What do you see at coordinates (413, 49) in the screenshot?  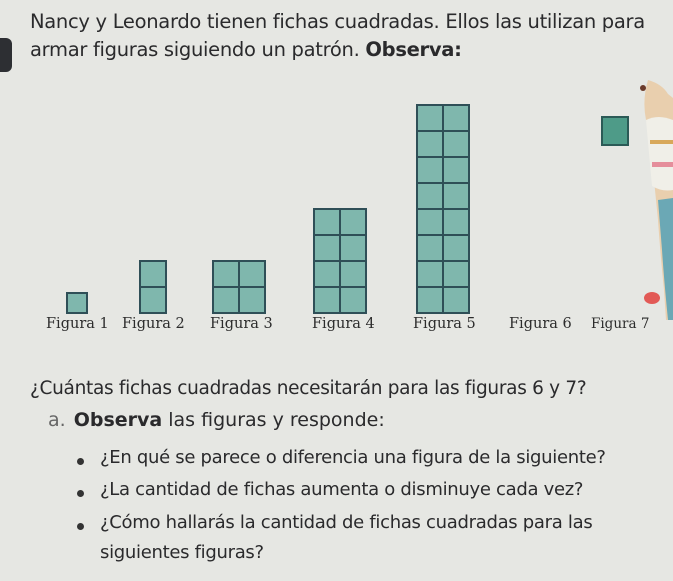 I see `intro-observa: Observa:` at bounding box center [413, 49].